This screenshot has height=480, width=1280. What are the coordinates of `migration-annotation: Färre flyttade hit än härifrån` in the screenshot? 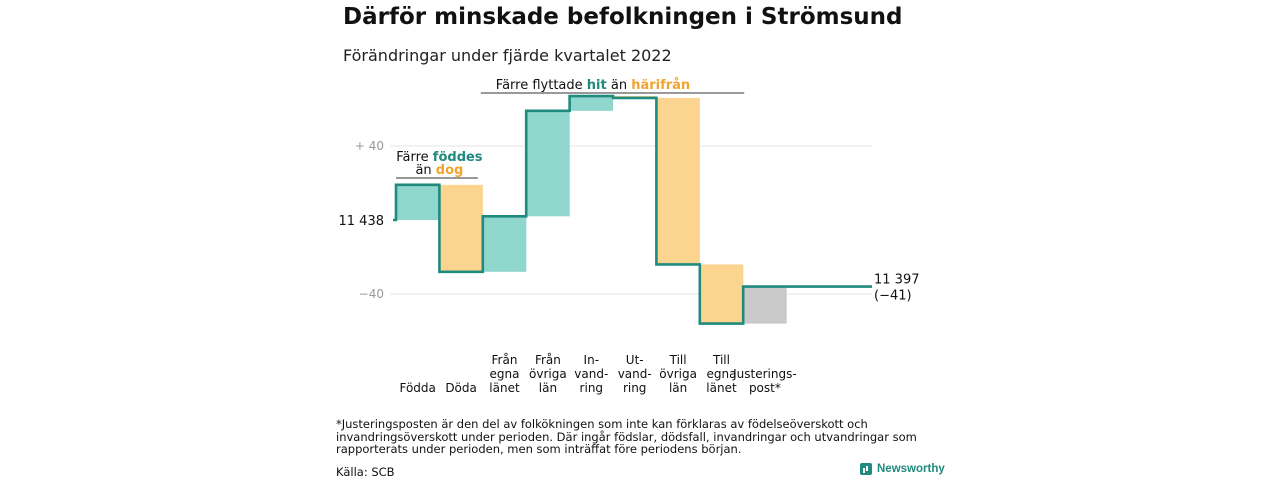 It's located at (593, 85).